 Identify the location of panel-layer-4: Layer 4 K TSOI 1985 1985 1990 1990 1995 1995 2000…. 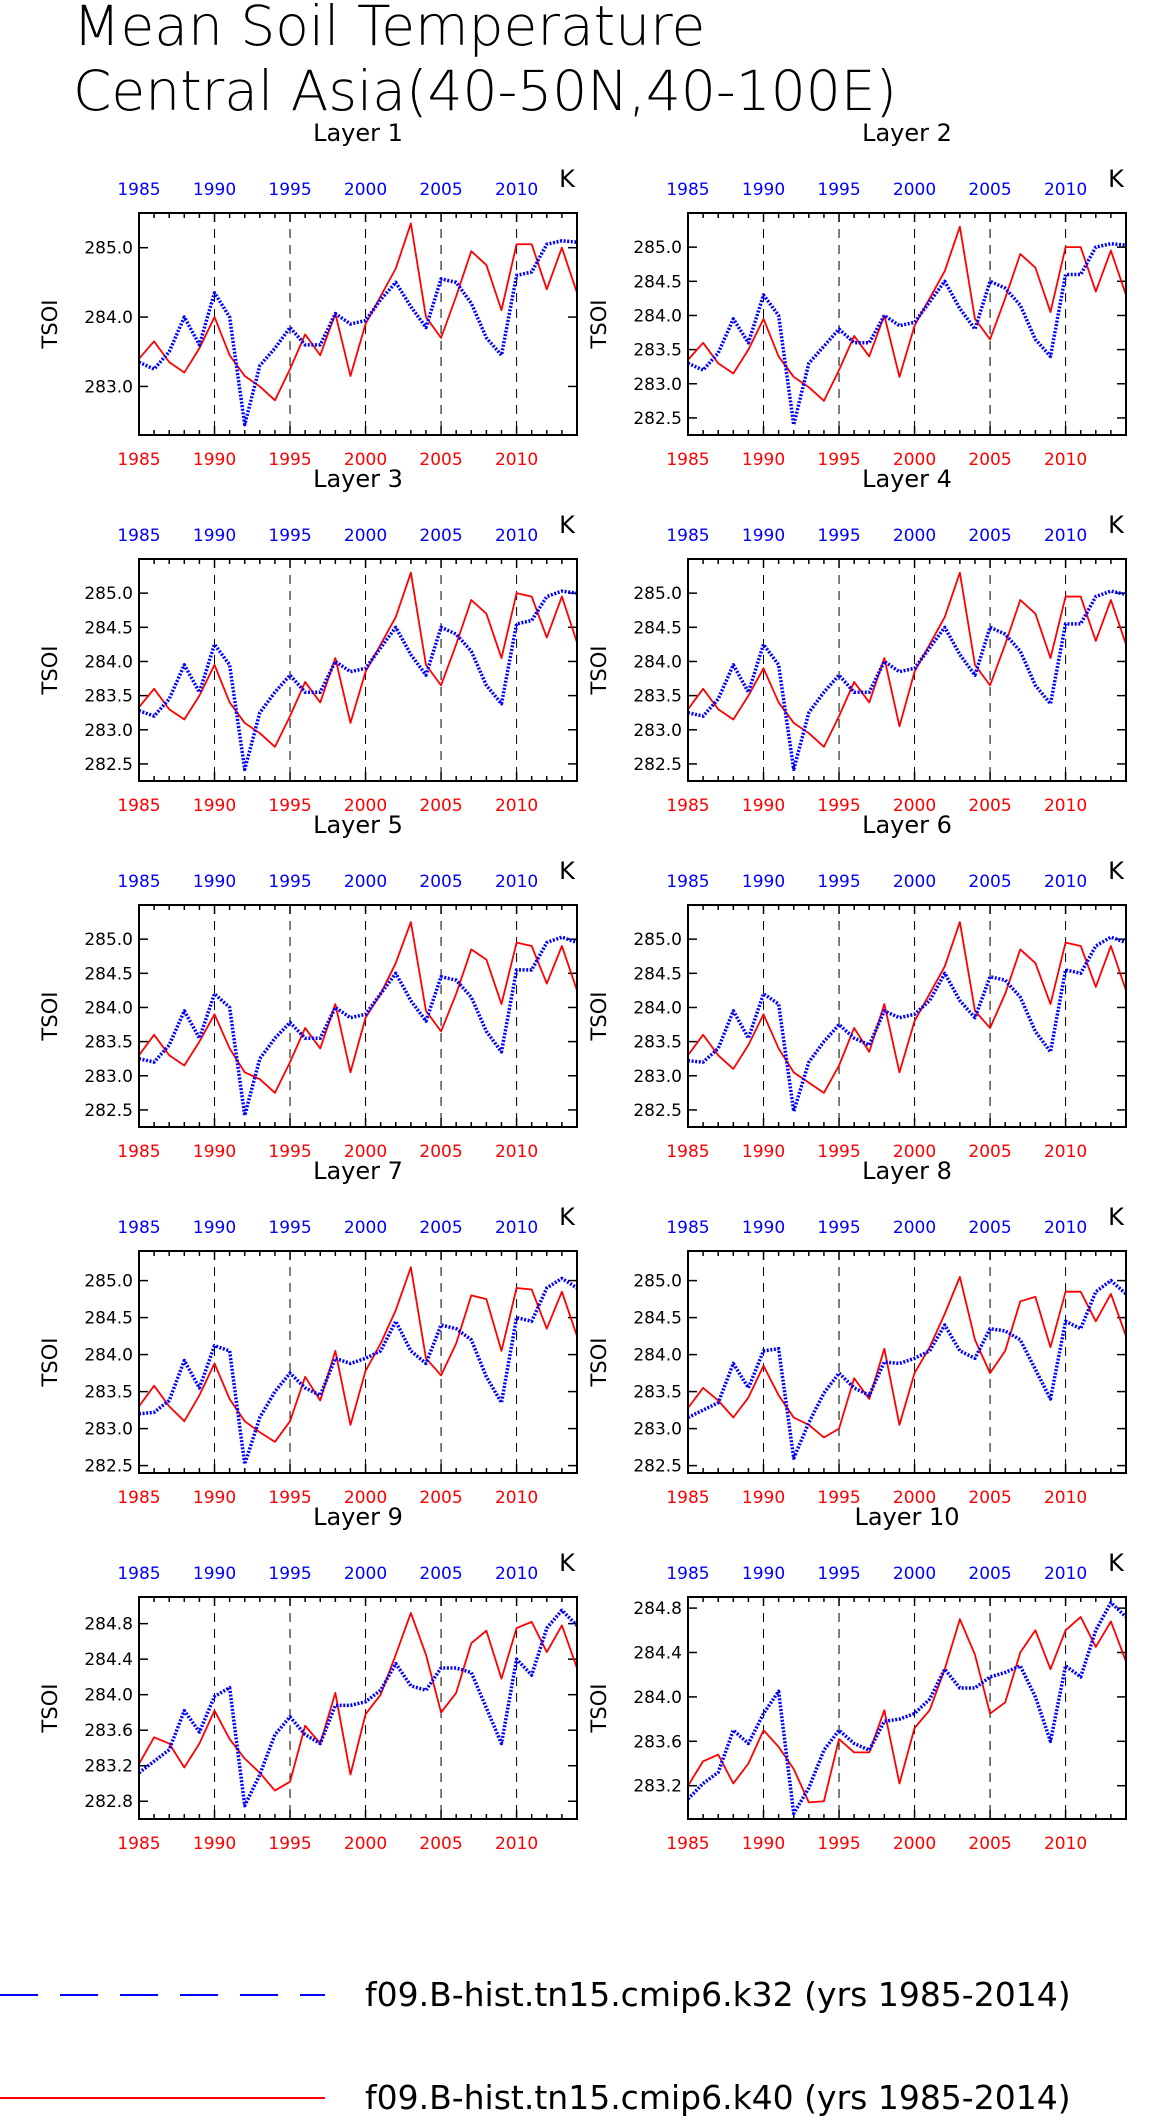
(857, 640).